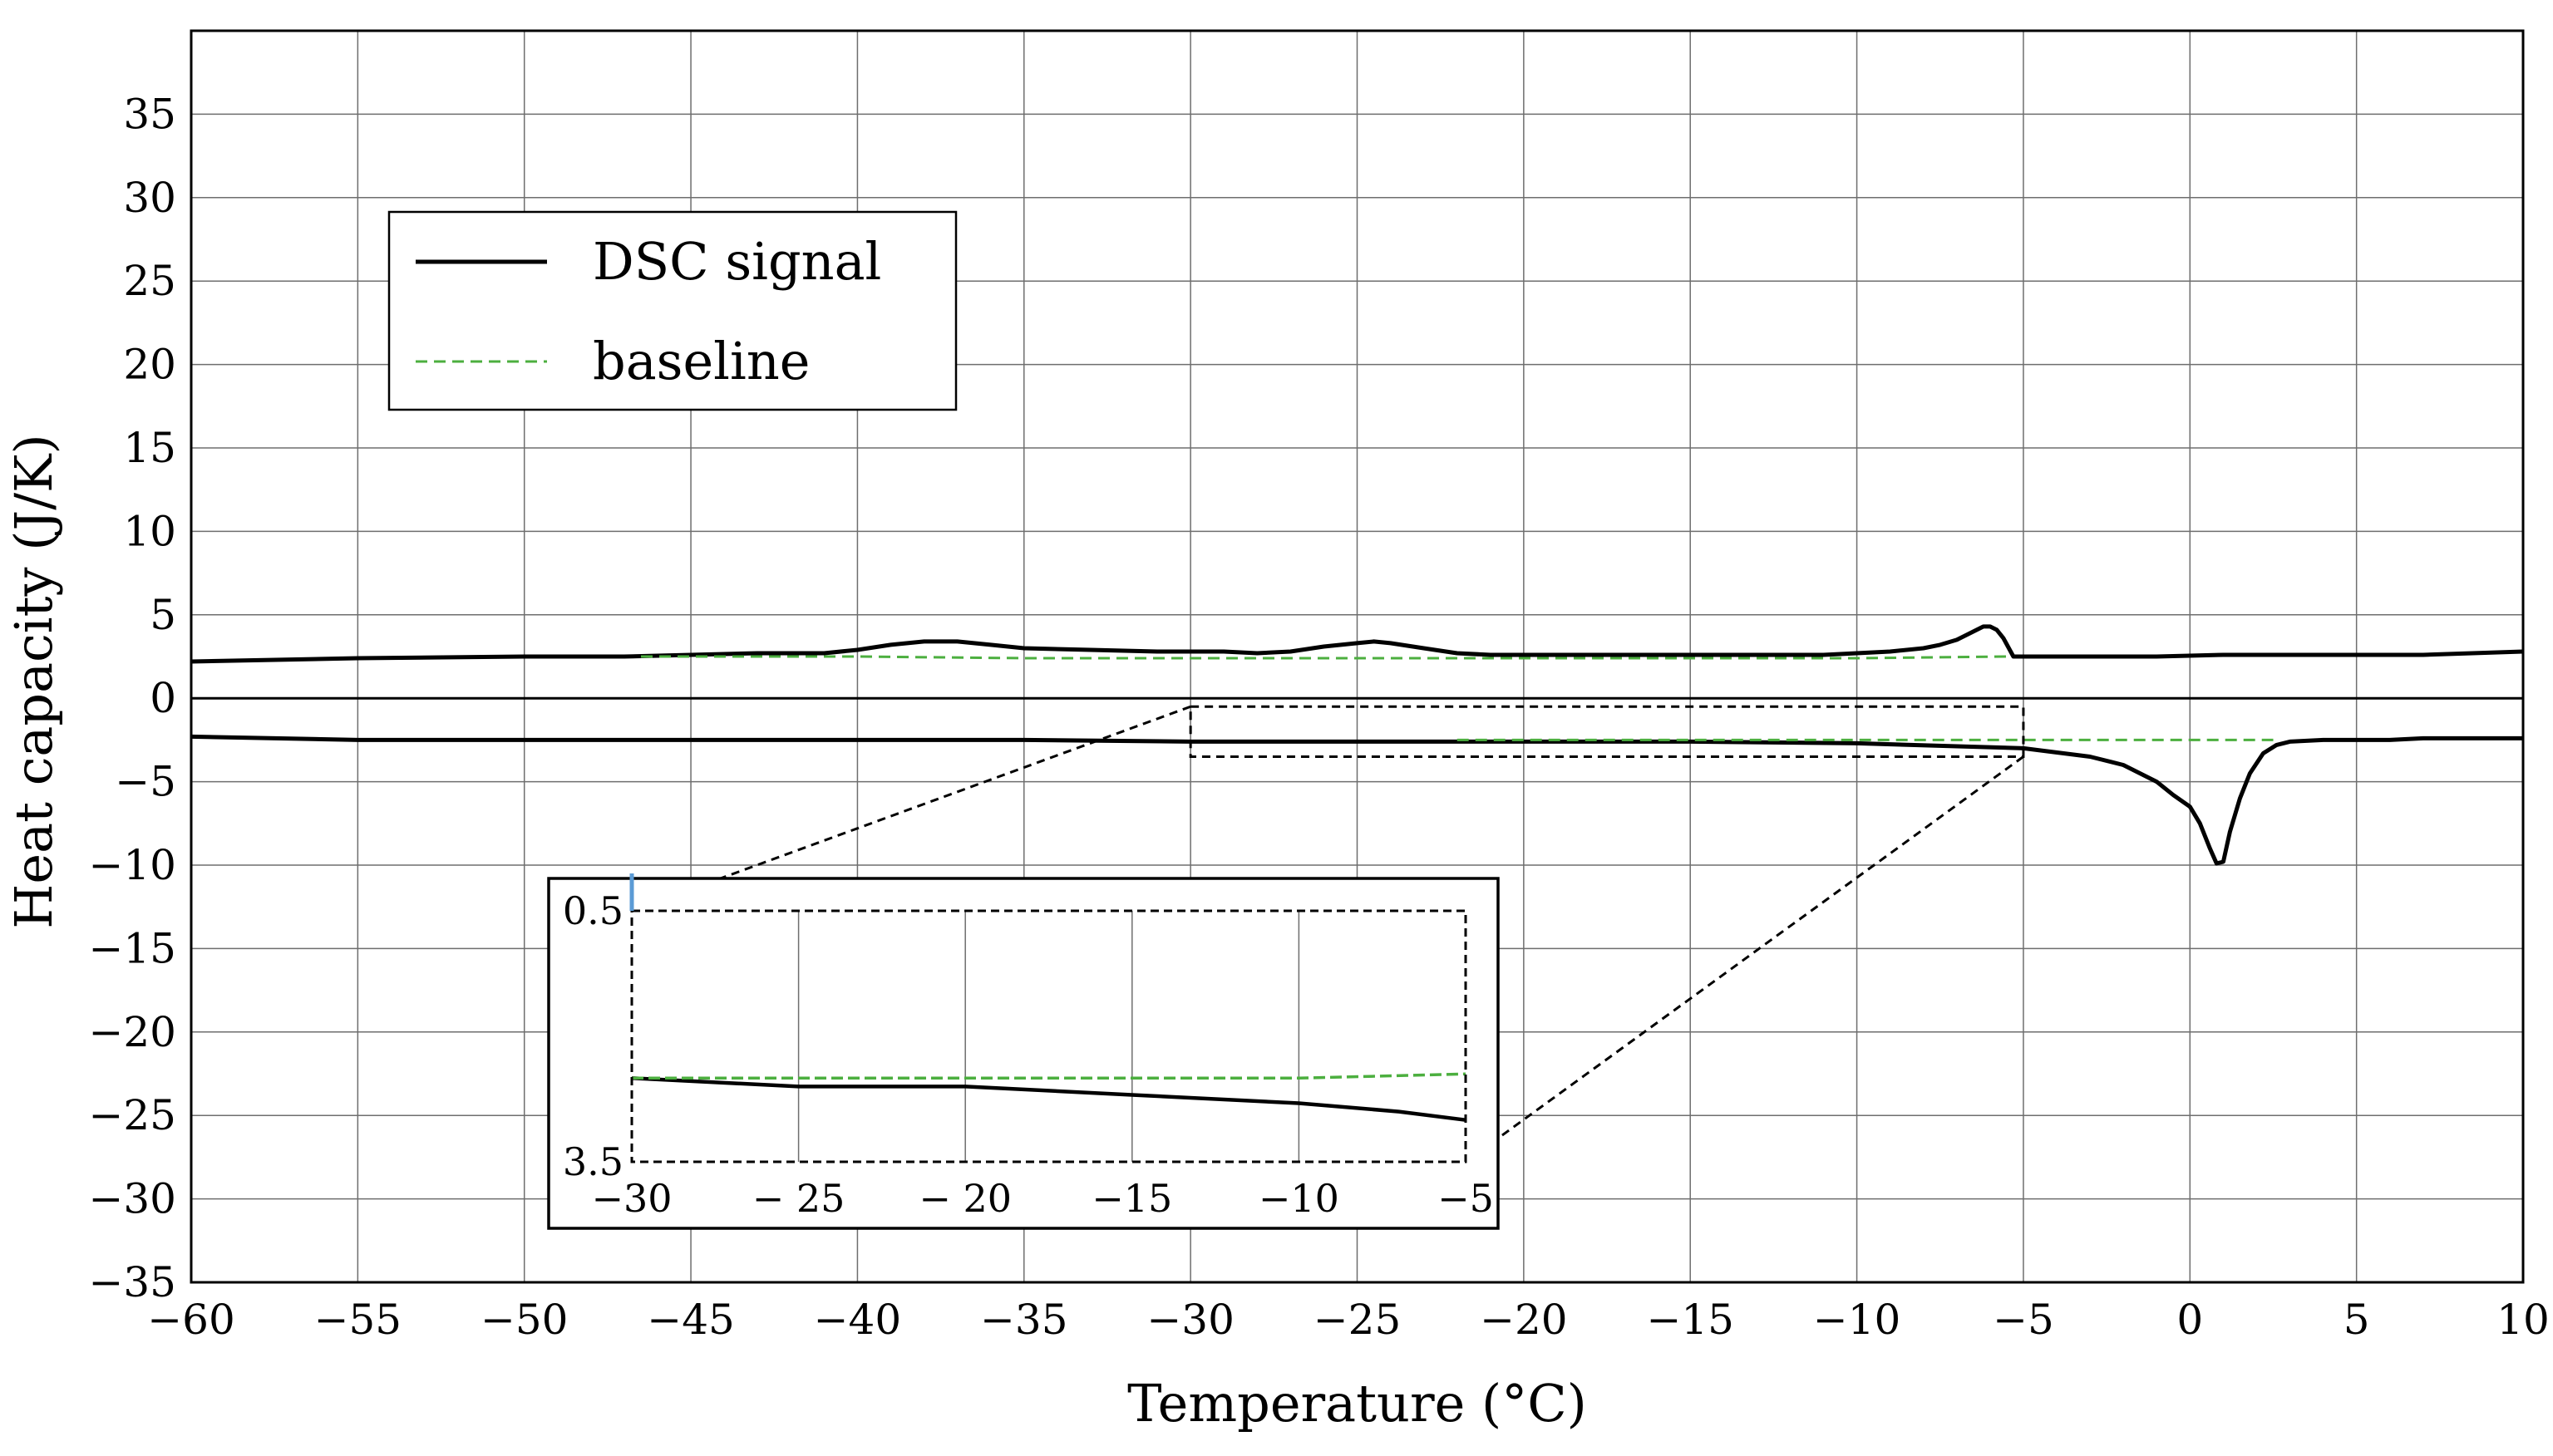 This screenshot has height=1456, width=2553. I want to click on y-tick-label: 35, so click(149, 114).